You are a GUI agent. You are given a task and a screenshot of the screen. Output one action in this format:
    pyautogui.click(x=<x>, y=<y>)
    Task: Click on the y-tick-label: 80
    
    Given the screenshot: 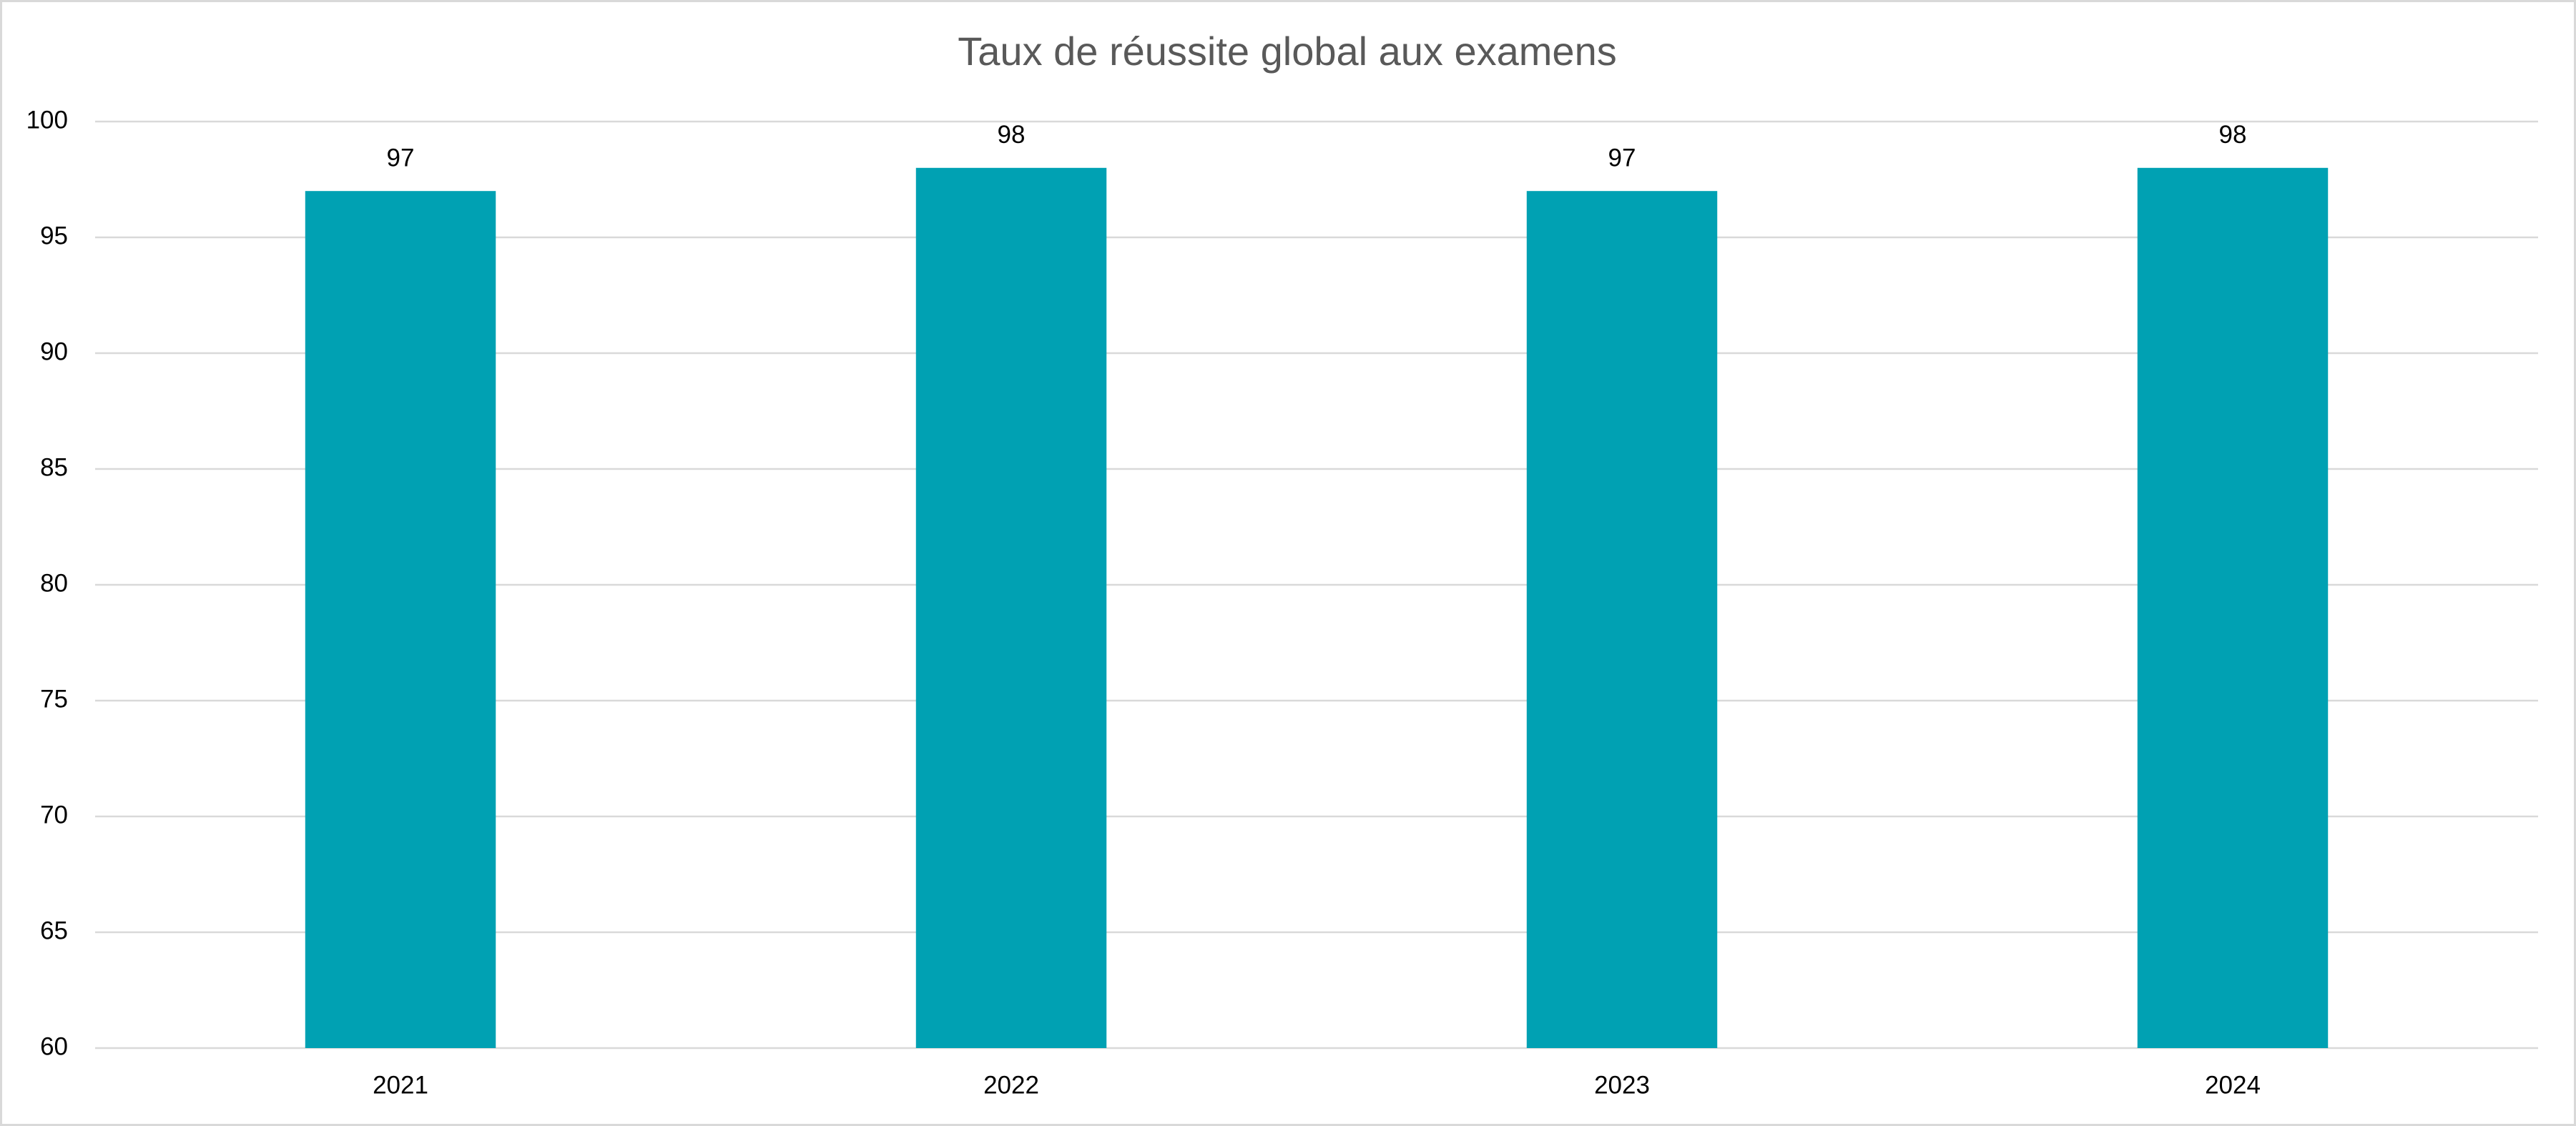 What is the action you would take?
    pyautogui.click(x=54, y=583)
    